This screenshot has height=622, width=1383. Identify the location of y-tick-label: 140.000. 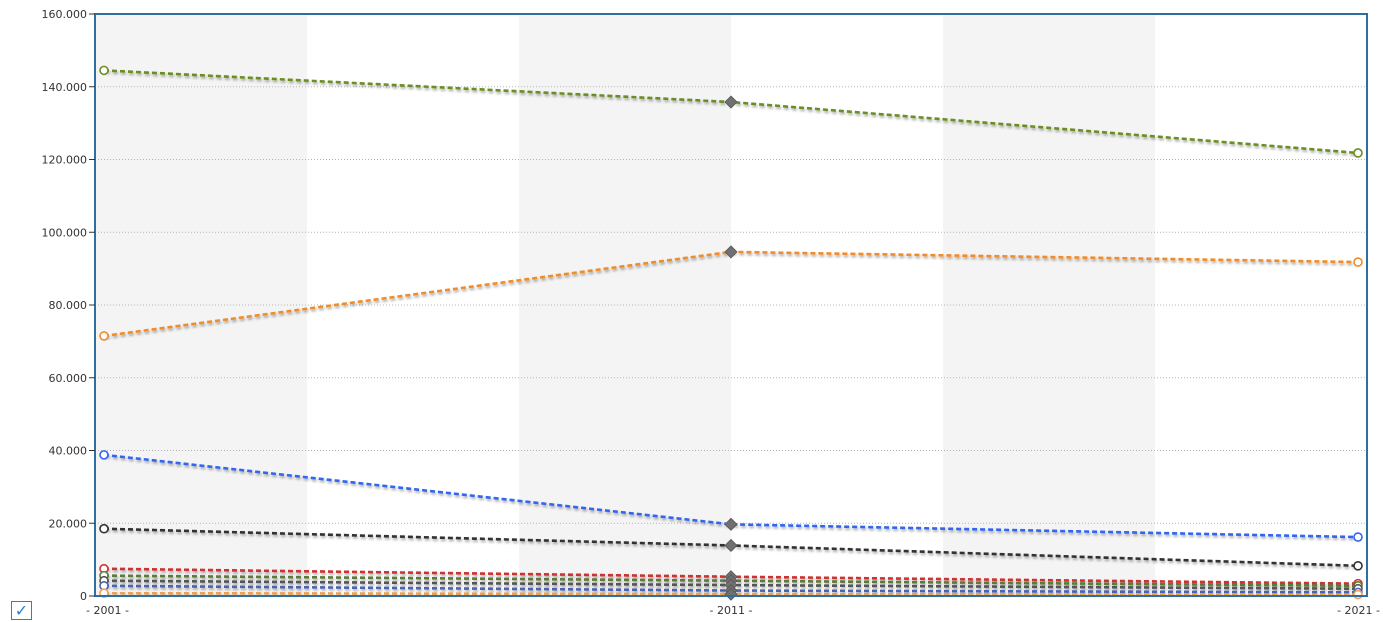
(65, 87).